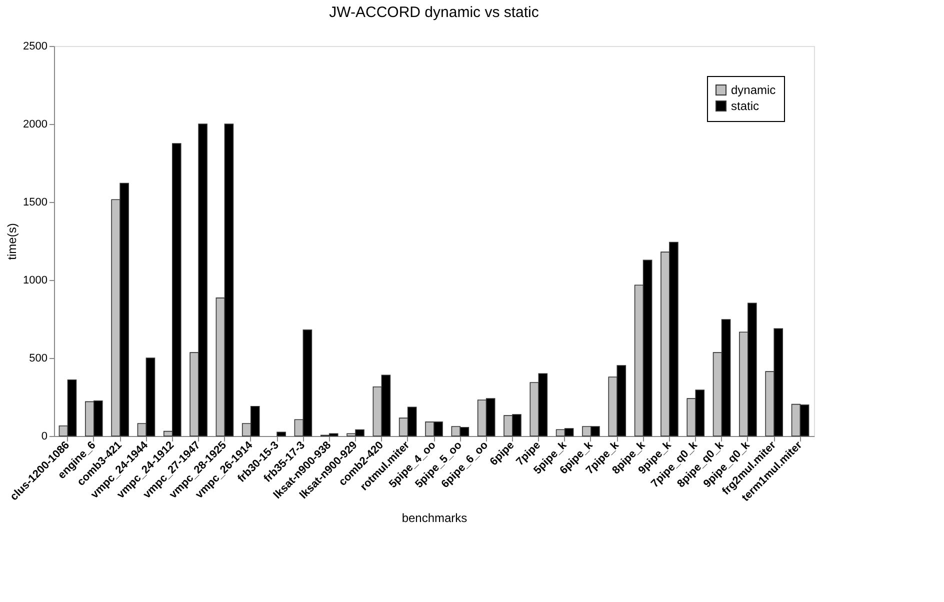 The width and height of the screenshot is (944, 602). Describe the element at coordinates (281, 434) in the screenshot. I see `bar` at that location.